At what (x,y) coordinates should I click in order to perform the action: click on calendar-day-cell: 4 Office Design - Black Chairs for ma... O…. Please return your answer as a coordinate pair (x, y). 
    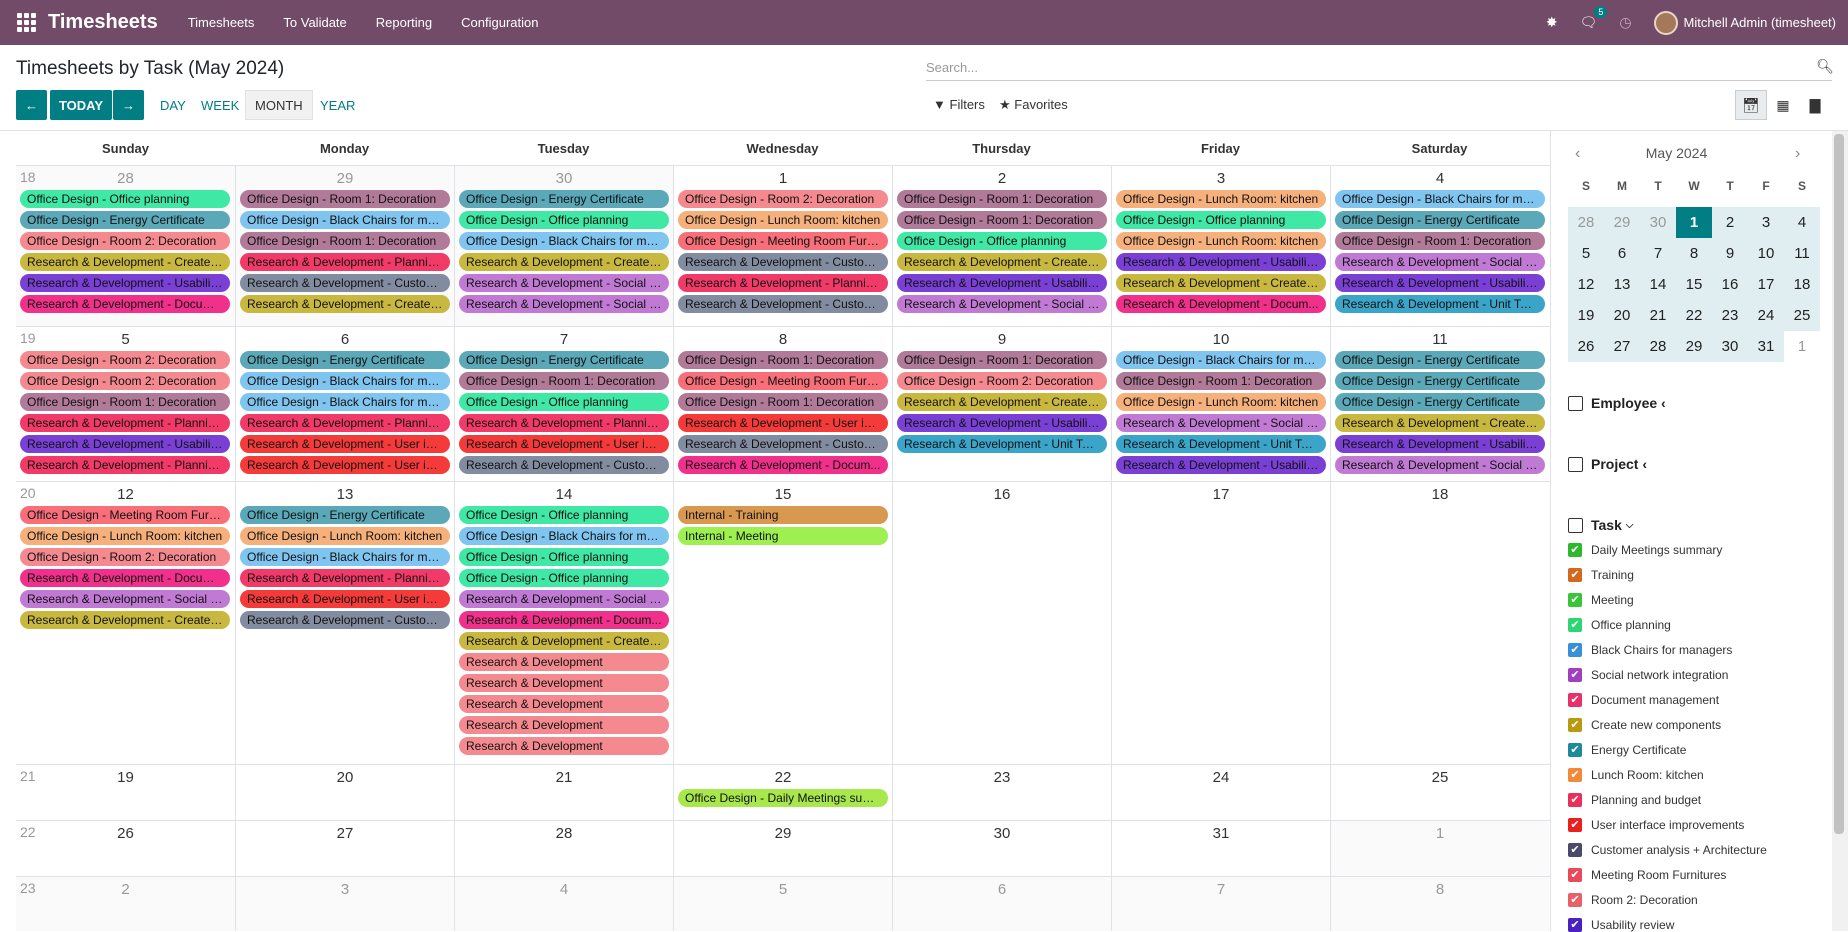
    Looking at the image, I should click on (1439, 246).